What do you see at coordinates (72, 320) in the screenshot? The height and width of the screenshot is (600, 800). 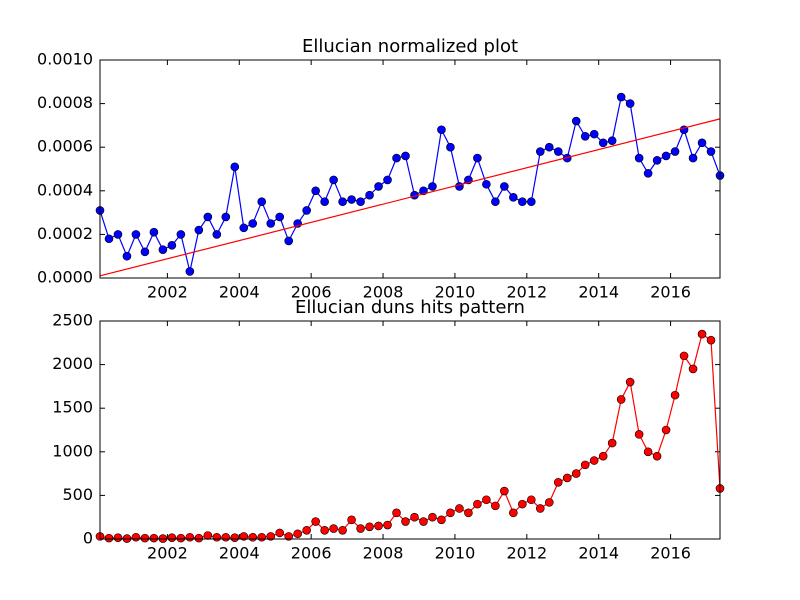 I see `y-tick-label: 2500` at bounding box center [72, 320].